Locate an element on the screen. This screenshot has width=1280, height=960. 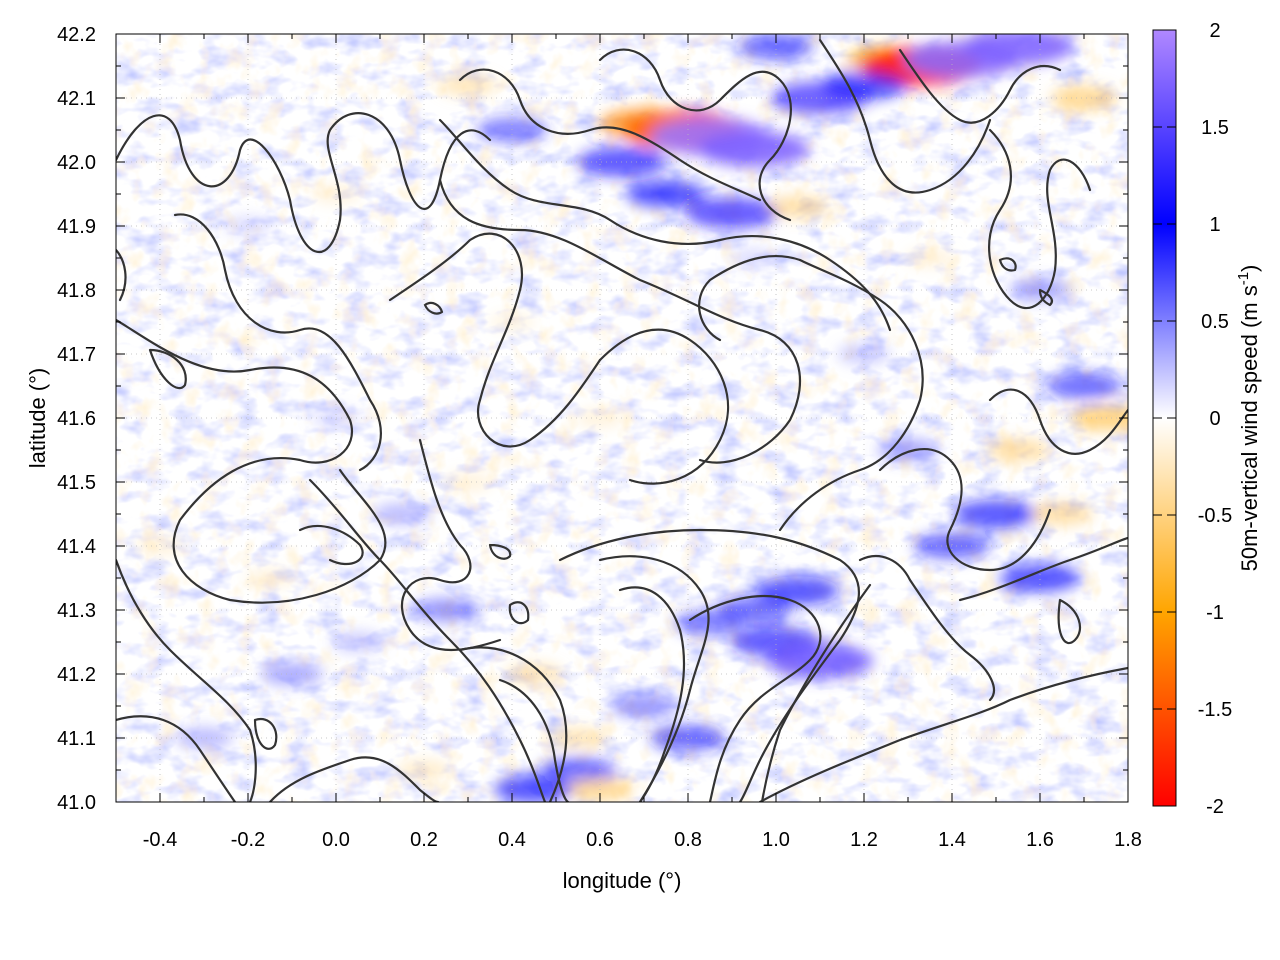
colorbar-tick-label: 2 is located at coordinates (1214, 31).